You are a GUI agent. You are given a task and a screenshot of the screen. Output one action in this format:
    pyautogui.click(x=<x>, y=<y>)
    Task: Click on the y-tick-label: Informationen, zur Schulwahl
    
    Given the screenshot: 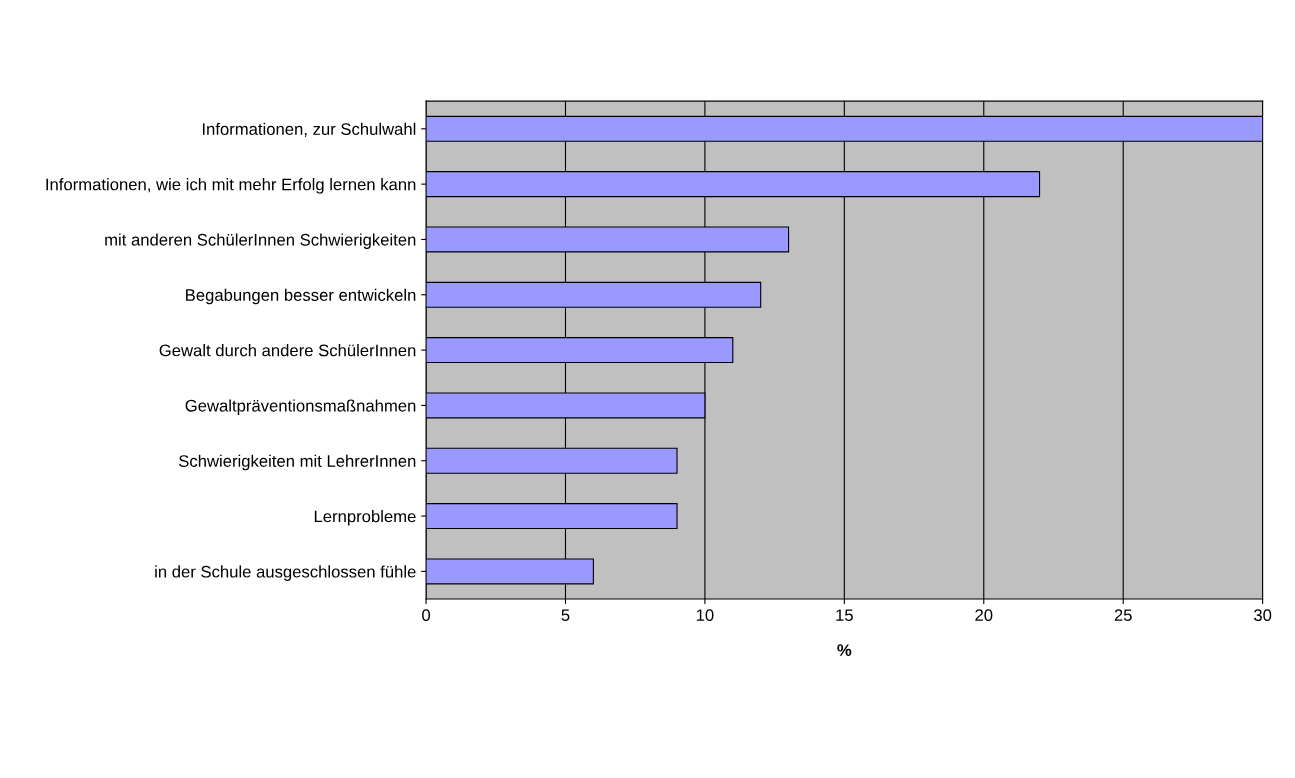 What is the action you would take?
    pyautogui.click(x=309, y=129)
    